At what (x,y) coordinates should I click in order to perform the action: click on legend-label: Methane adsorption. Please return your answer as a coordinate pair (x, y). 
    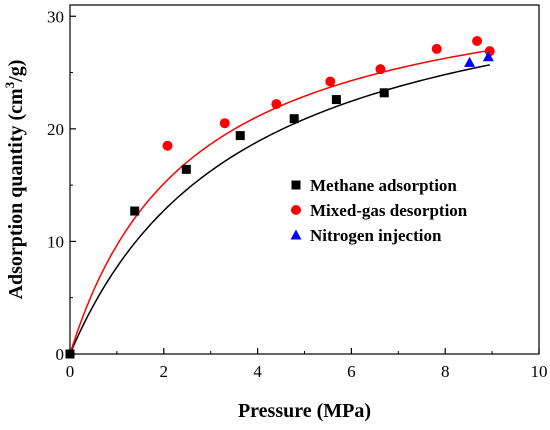
    Looking at the image, I should click on (383, 185).